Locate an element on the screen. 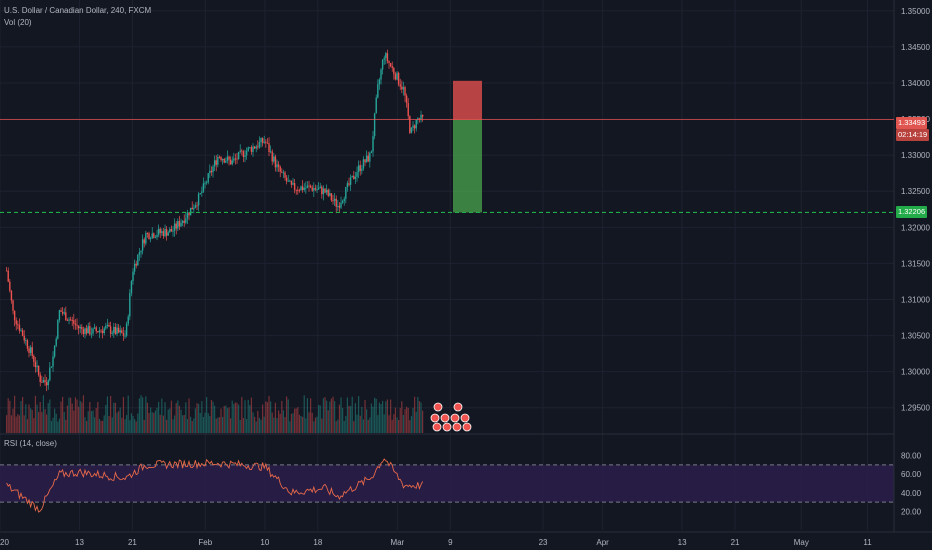 This screenshot has height=550, width=932. rsi-tick-label: 80.00 is located at coordinates (911, 456).